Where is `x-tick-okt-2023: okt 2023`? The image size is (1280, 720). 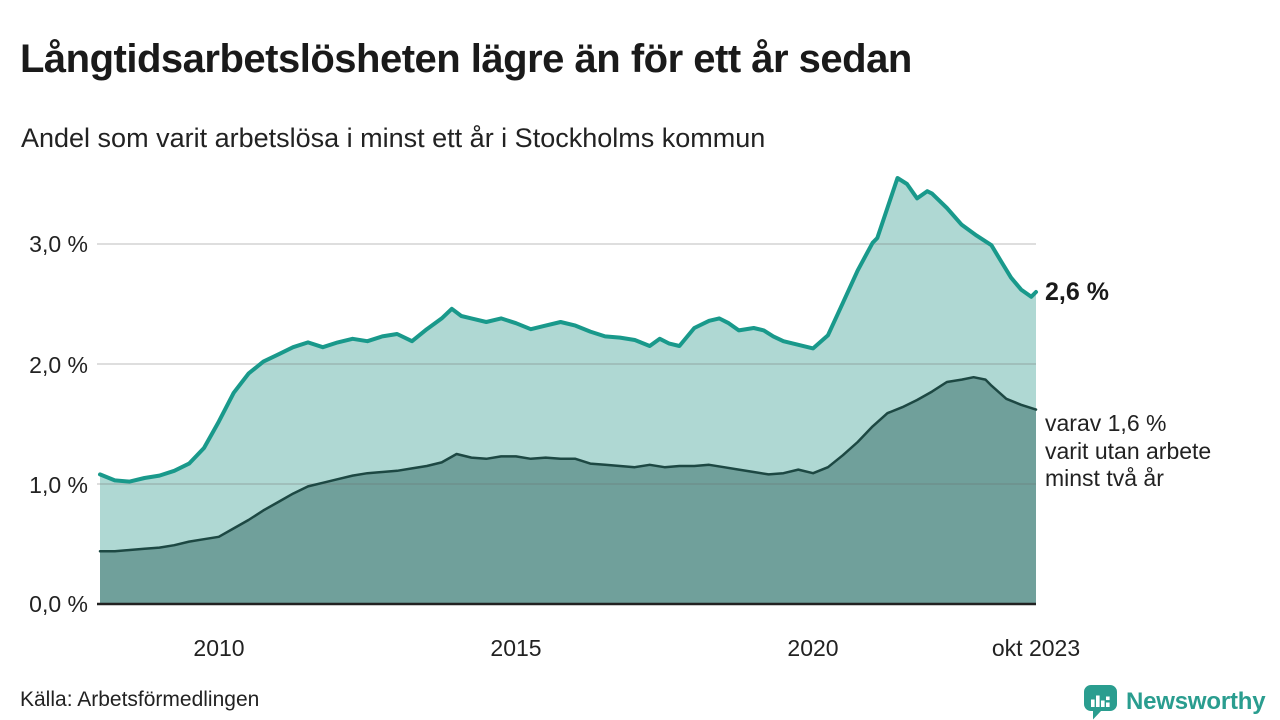 x-tick-okt-2023: okt 2023 is located at coordinates (1036, 648).